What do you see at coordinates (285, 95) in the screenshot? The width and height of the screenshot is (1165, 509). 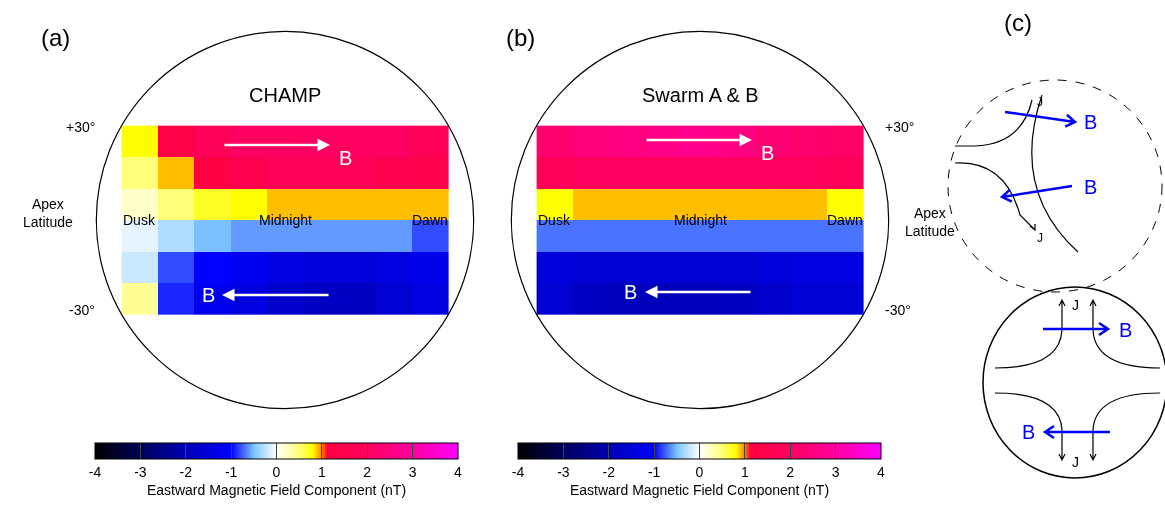 I see `chart-title: CHAMP` at bounding box center [285, 95].